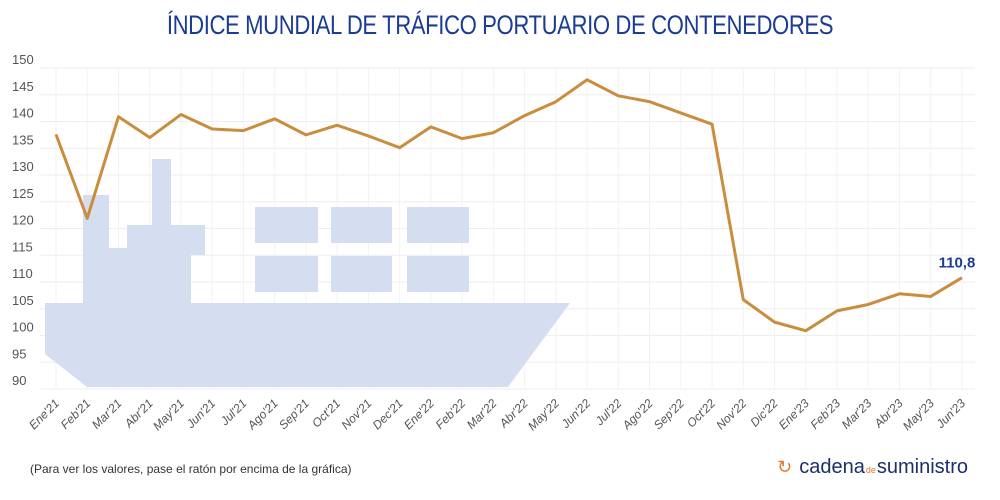  What do you see at coordinates (637, 414) in the screenshot?
I see `x-tick-label: Ago'22` at bounding box center [637, 414].